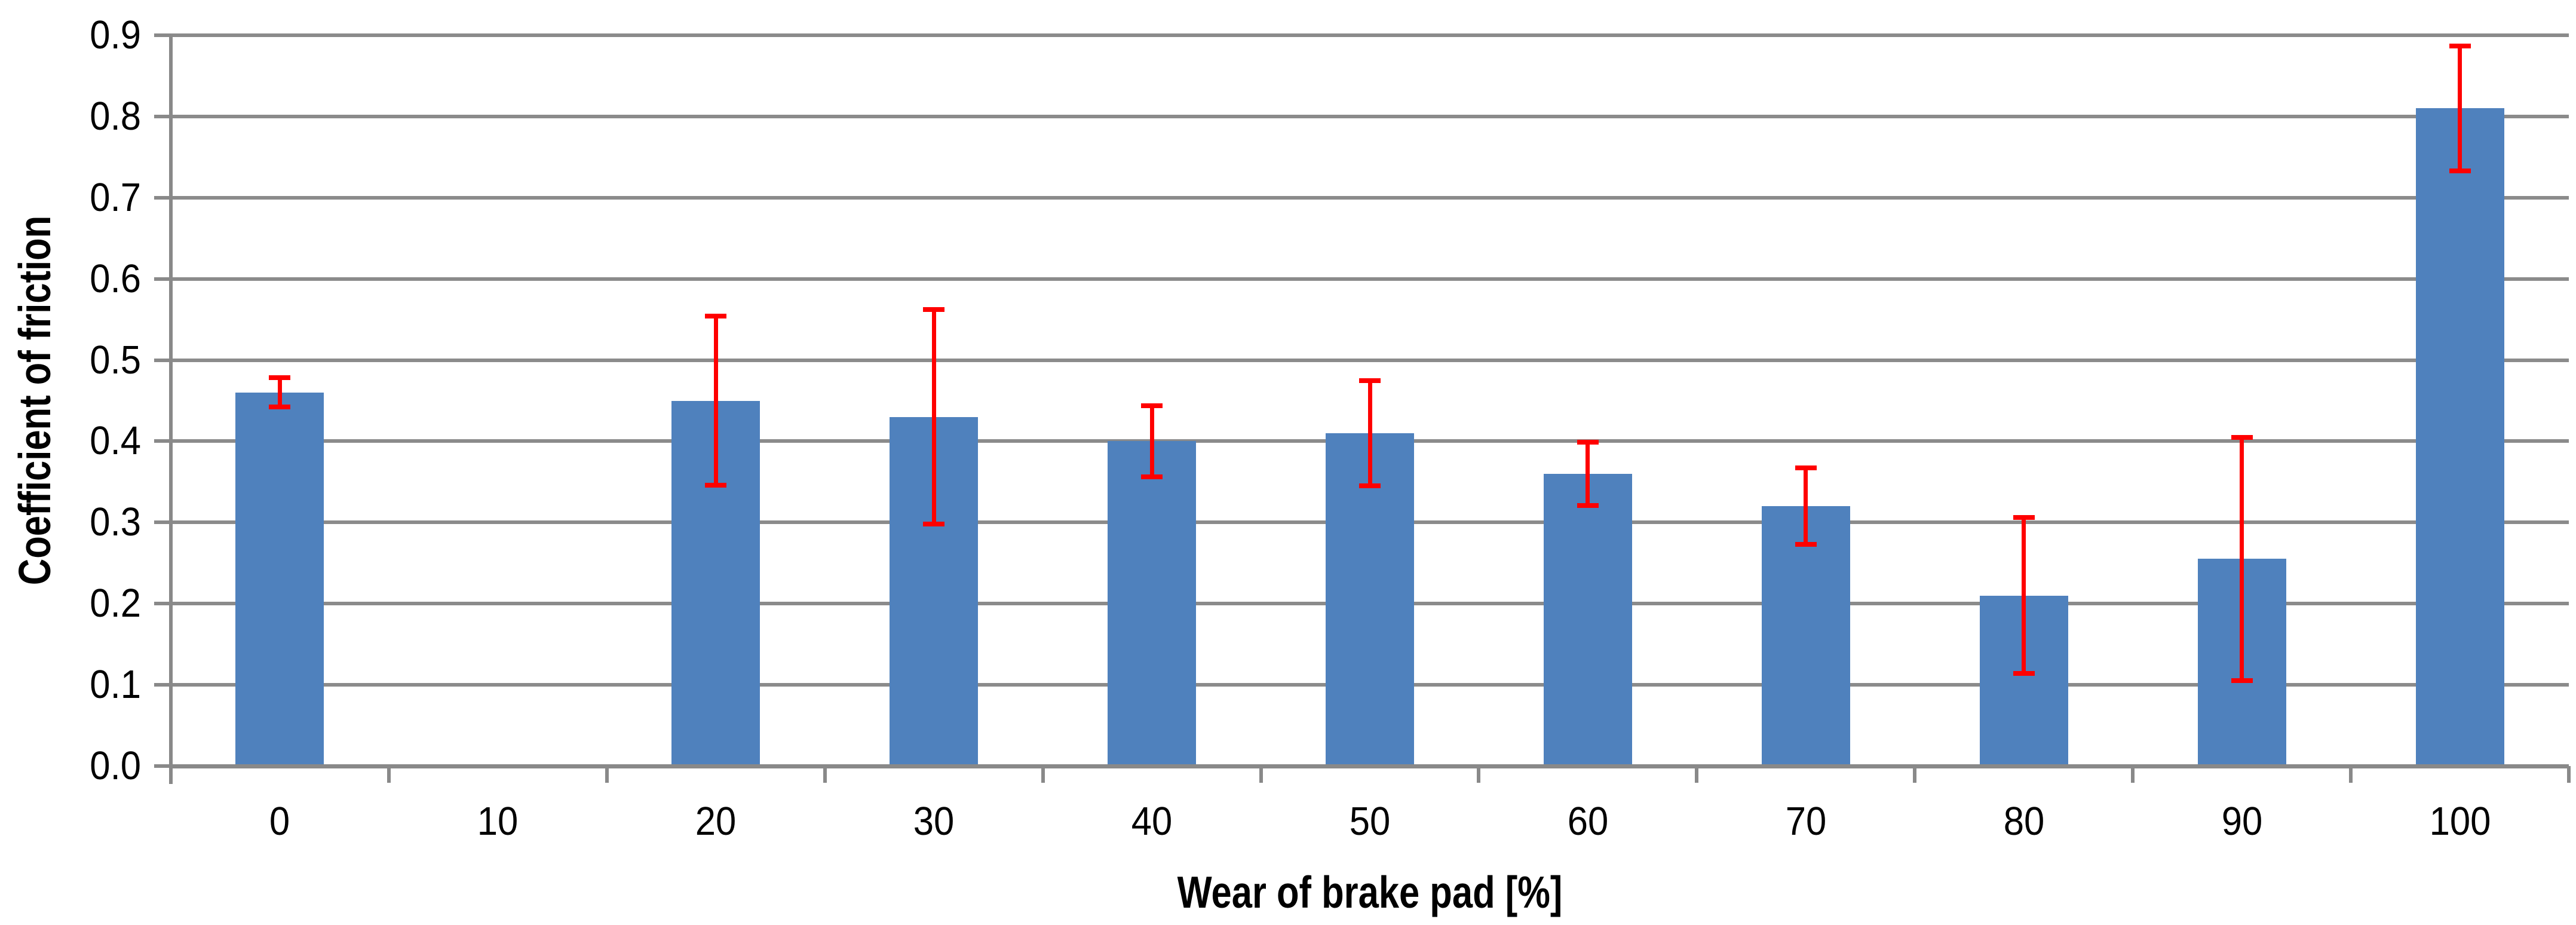 This screenshot has height=925, width=2576. Describe the element at coordinates (1370, 821) in the screenshot. I see `x-tick-label: 50` at that location.